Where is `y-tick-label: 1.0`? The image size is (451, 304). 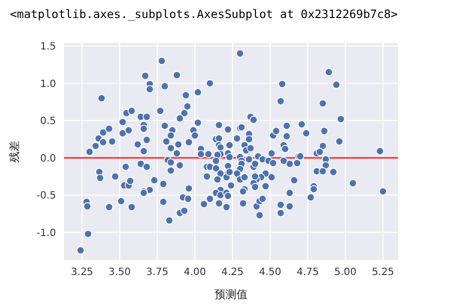
y-tick-label: 1.0 is located at coordinates (48, 84).